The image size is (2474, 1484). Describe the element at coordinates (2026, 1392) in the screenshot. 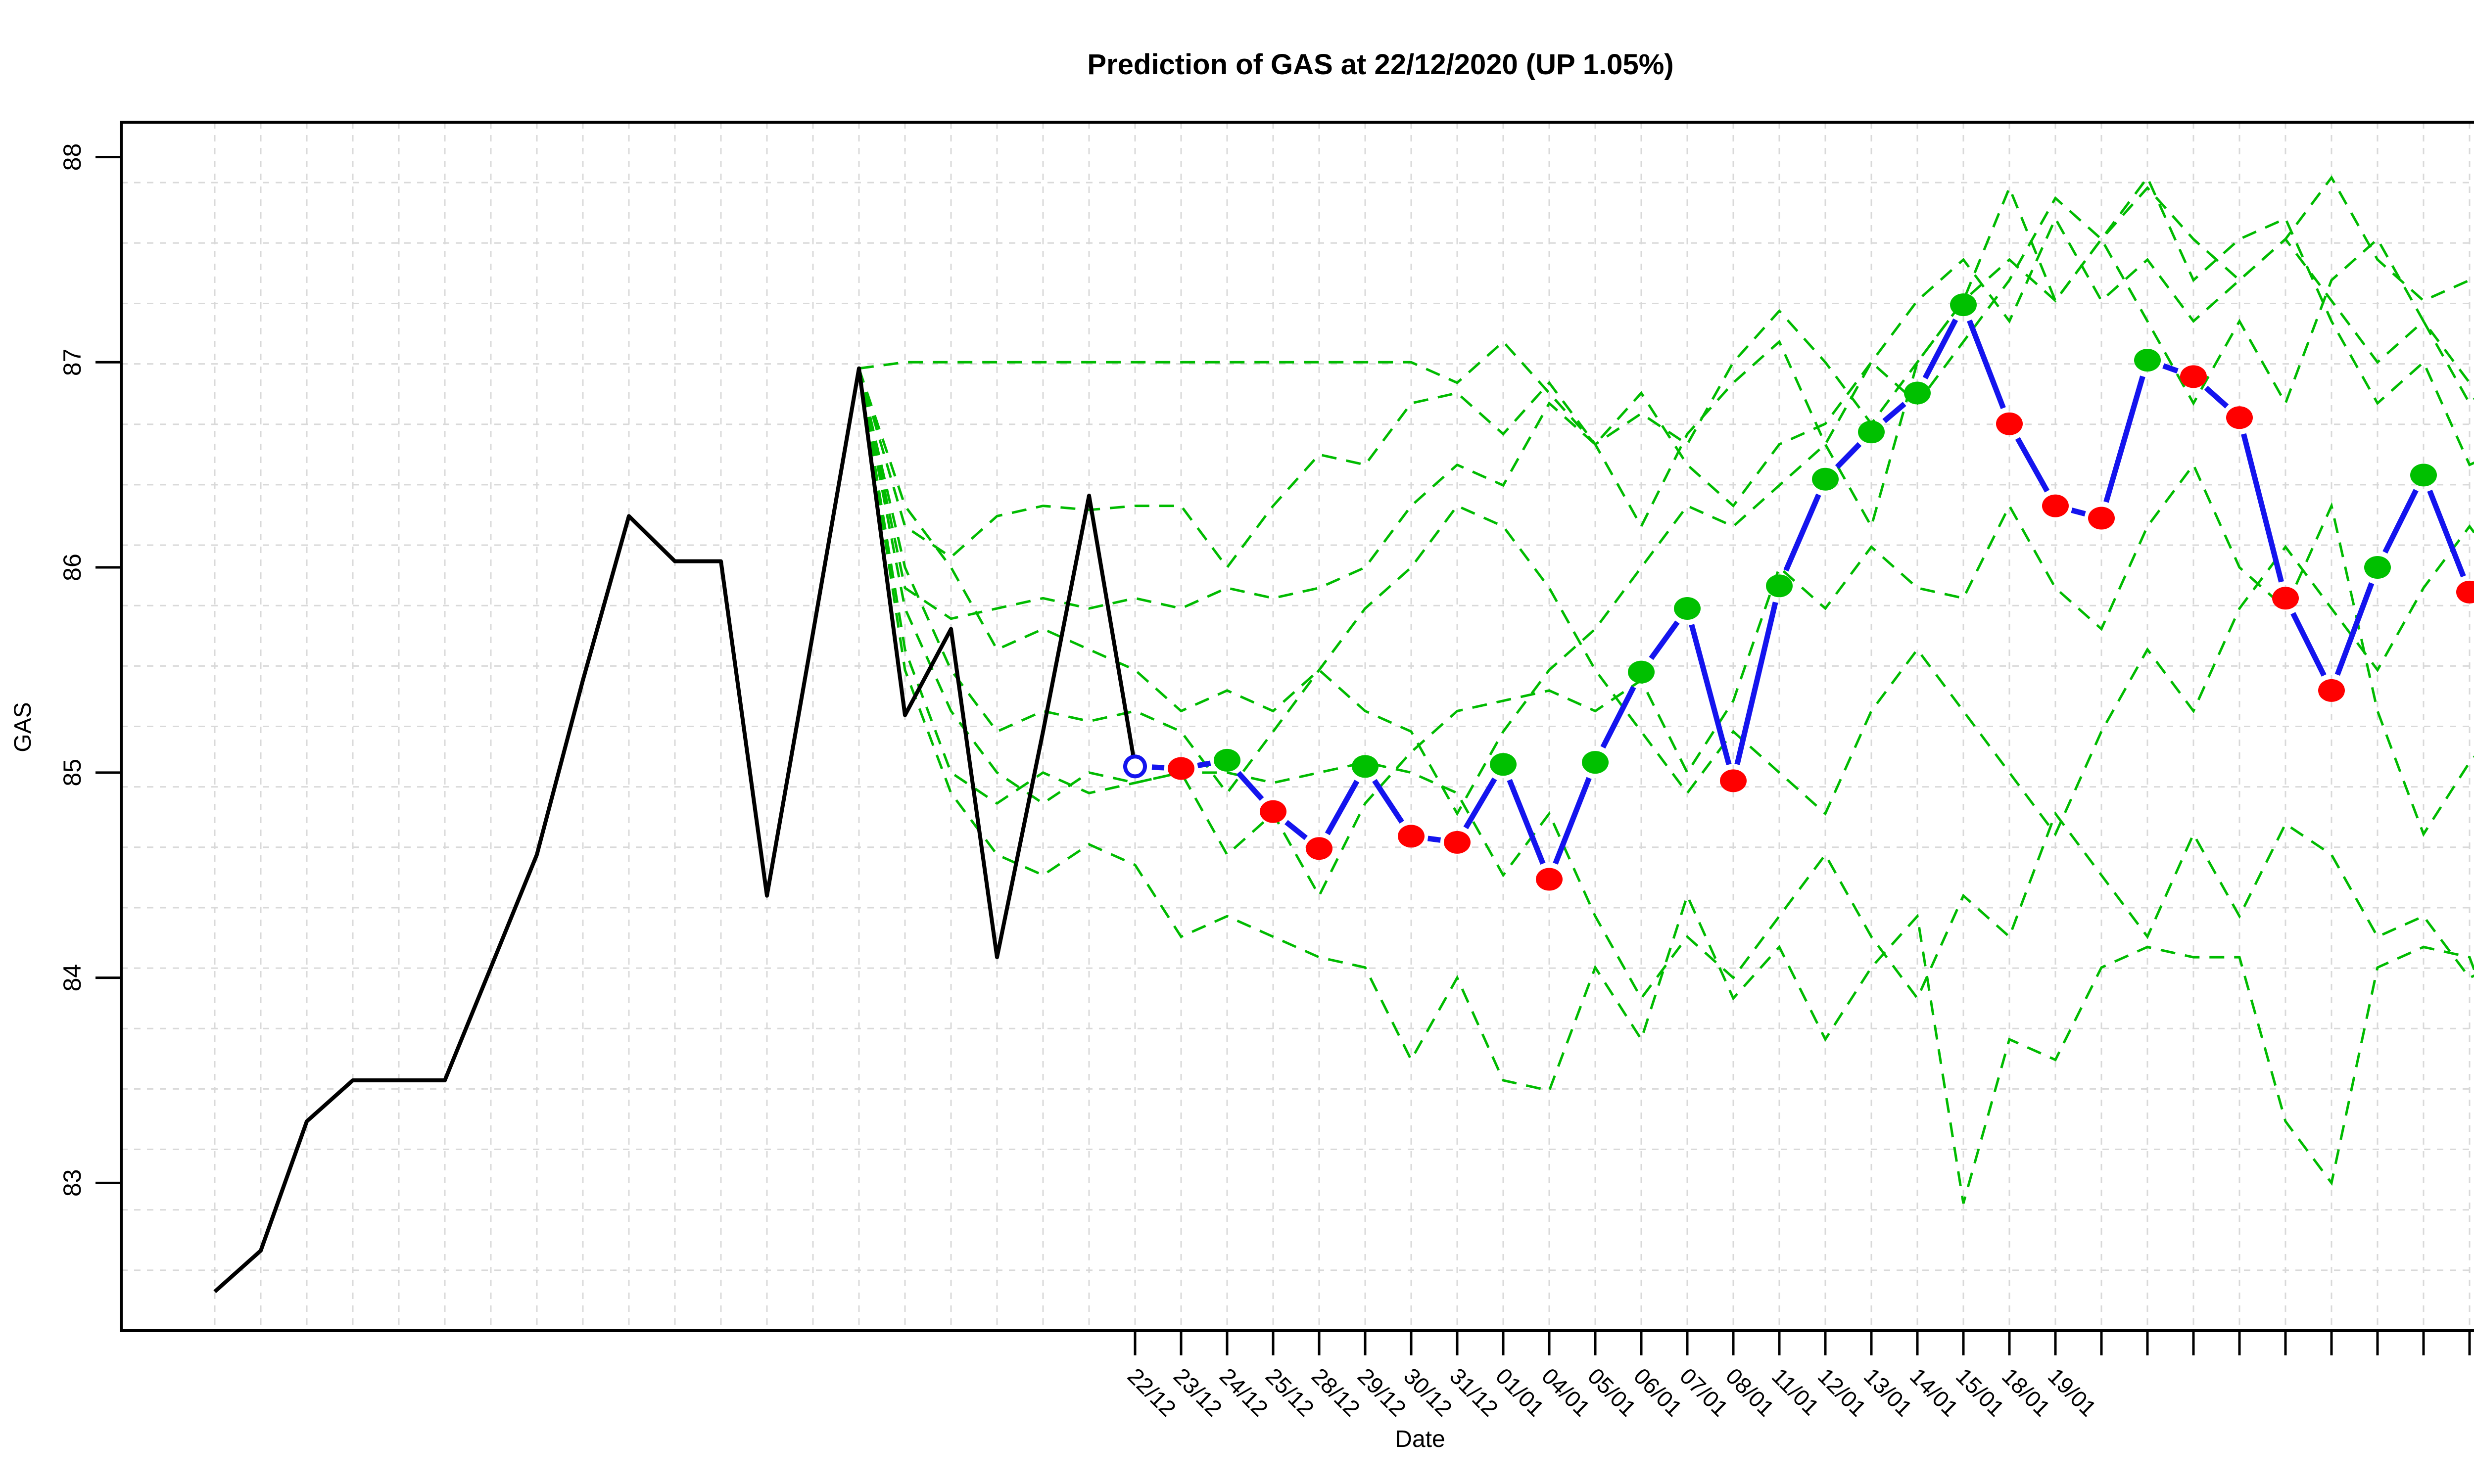

I see `x-tick-label: 18/01` at that location.